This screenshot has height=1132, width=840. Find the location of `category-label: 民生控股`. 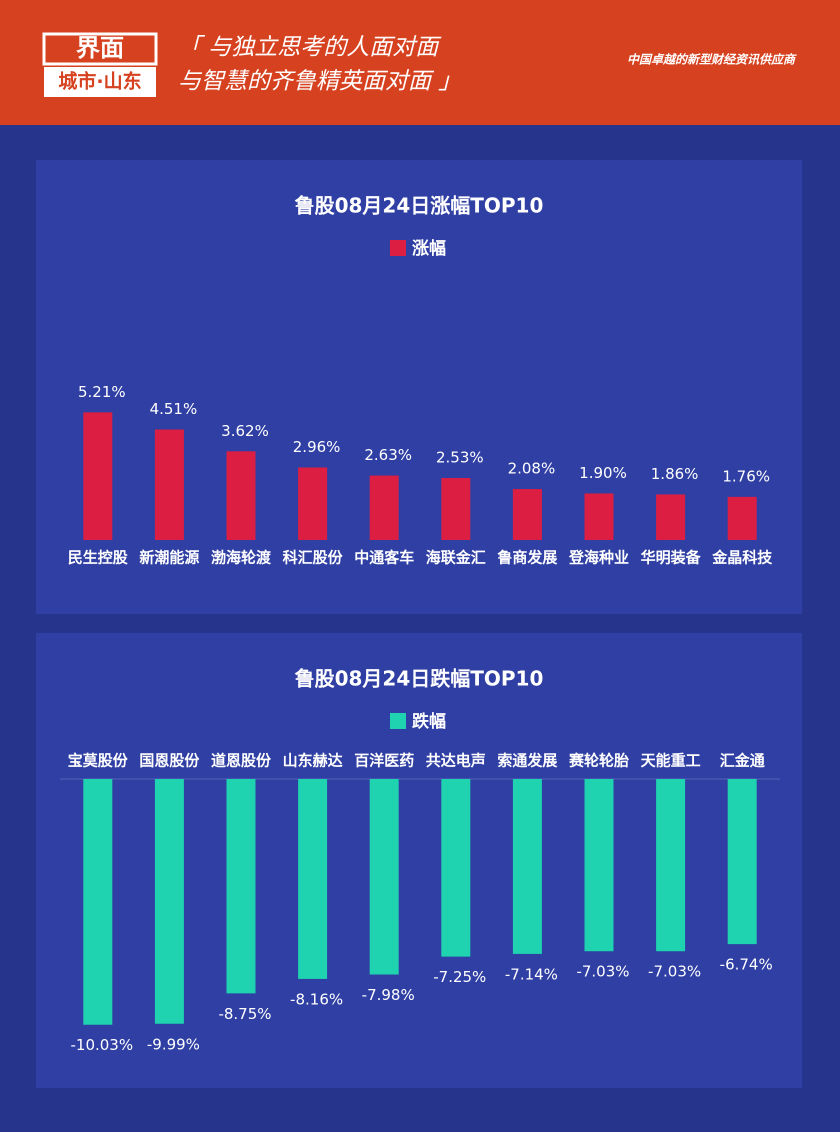

category-label: 民生控股 is located at coordinates (98, 558).